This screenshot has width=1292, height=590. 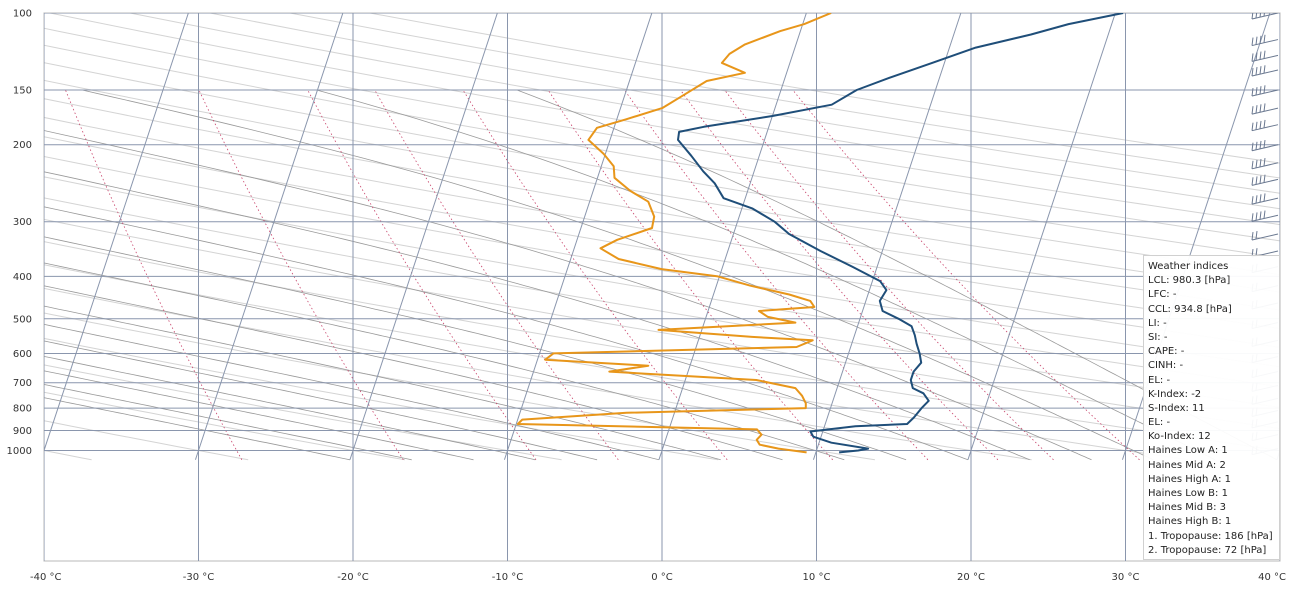 What do you see at coordinates (508, 577) in the screenshot?
I see `x-tick-label: -10 °C` at bounding box center [508, 577].